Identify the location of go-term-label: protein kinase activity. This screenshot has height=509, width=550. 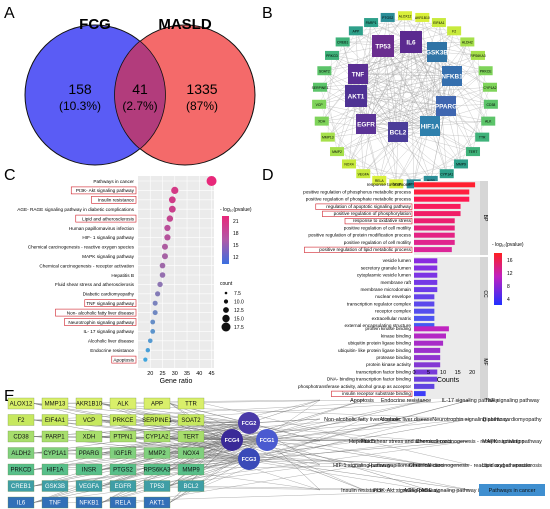
(388, 364).